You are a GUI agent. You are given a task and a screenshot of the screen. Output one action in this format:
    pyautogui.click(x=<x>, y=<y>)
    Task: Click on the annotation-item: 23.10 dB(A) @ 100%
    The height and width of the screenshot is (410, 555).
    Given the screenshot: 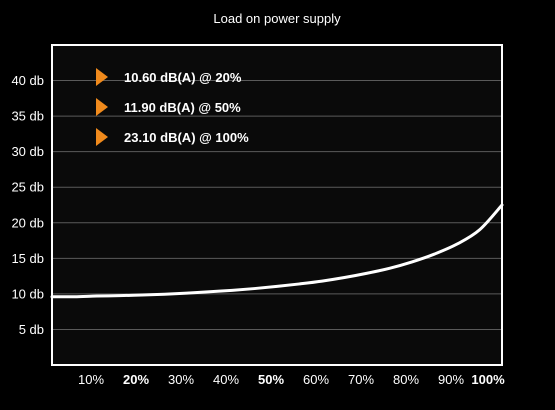 What is the action you would take?
    pyautogui.click(x=172, y=137)
    